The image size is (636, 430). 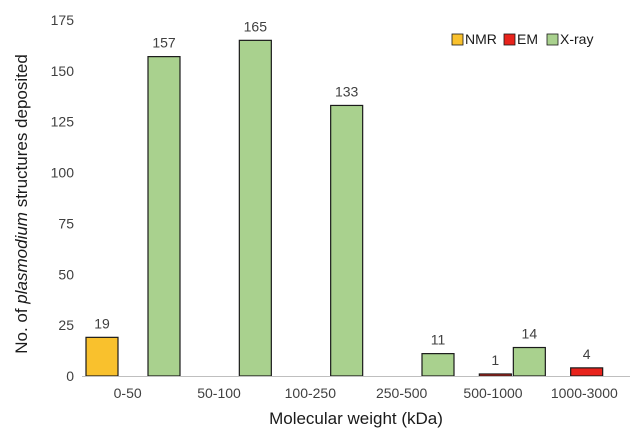 I want to click on data-label: 165, so click(x=256, y=26).